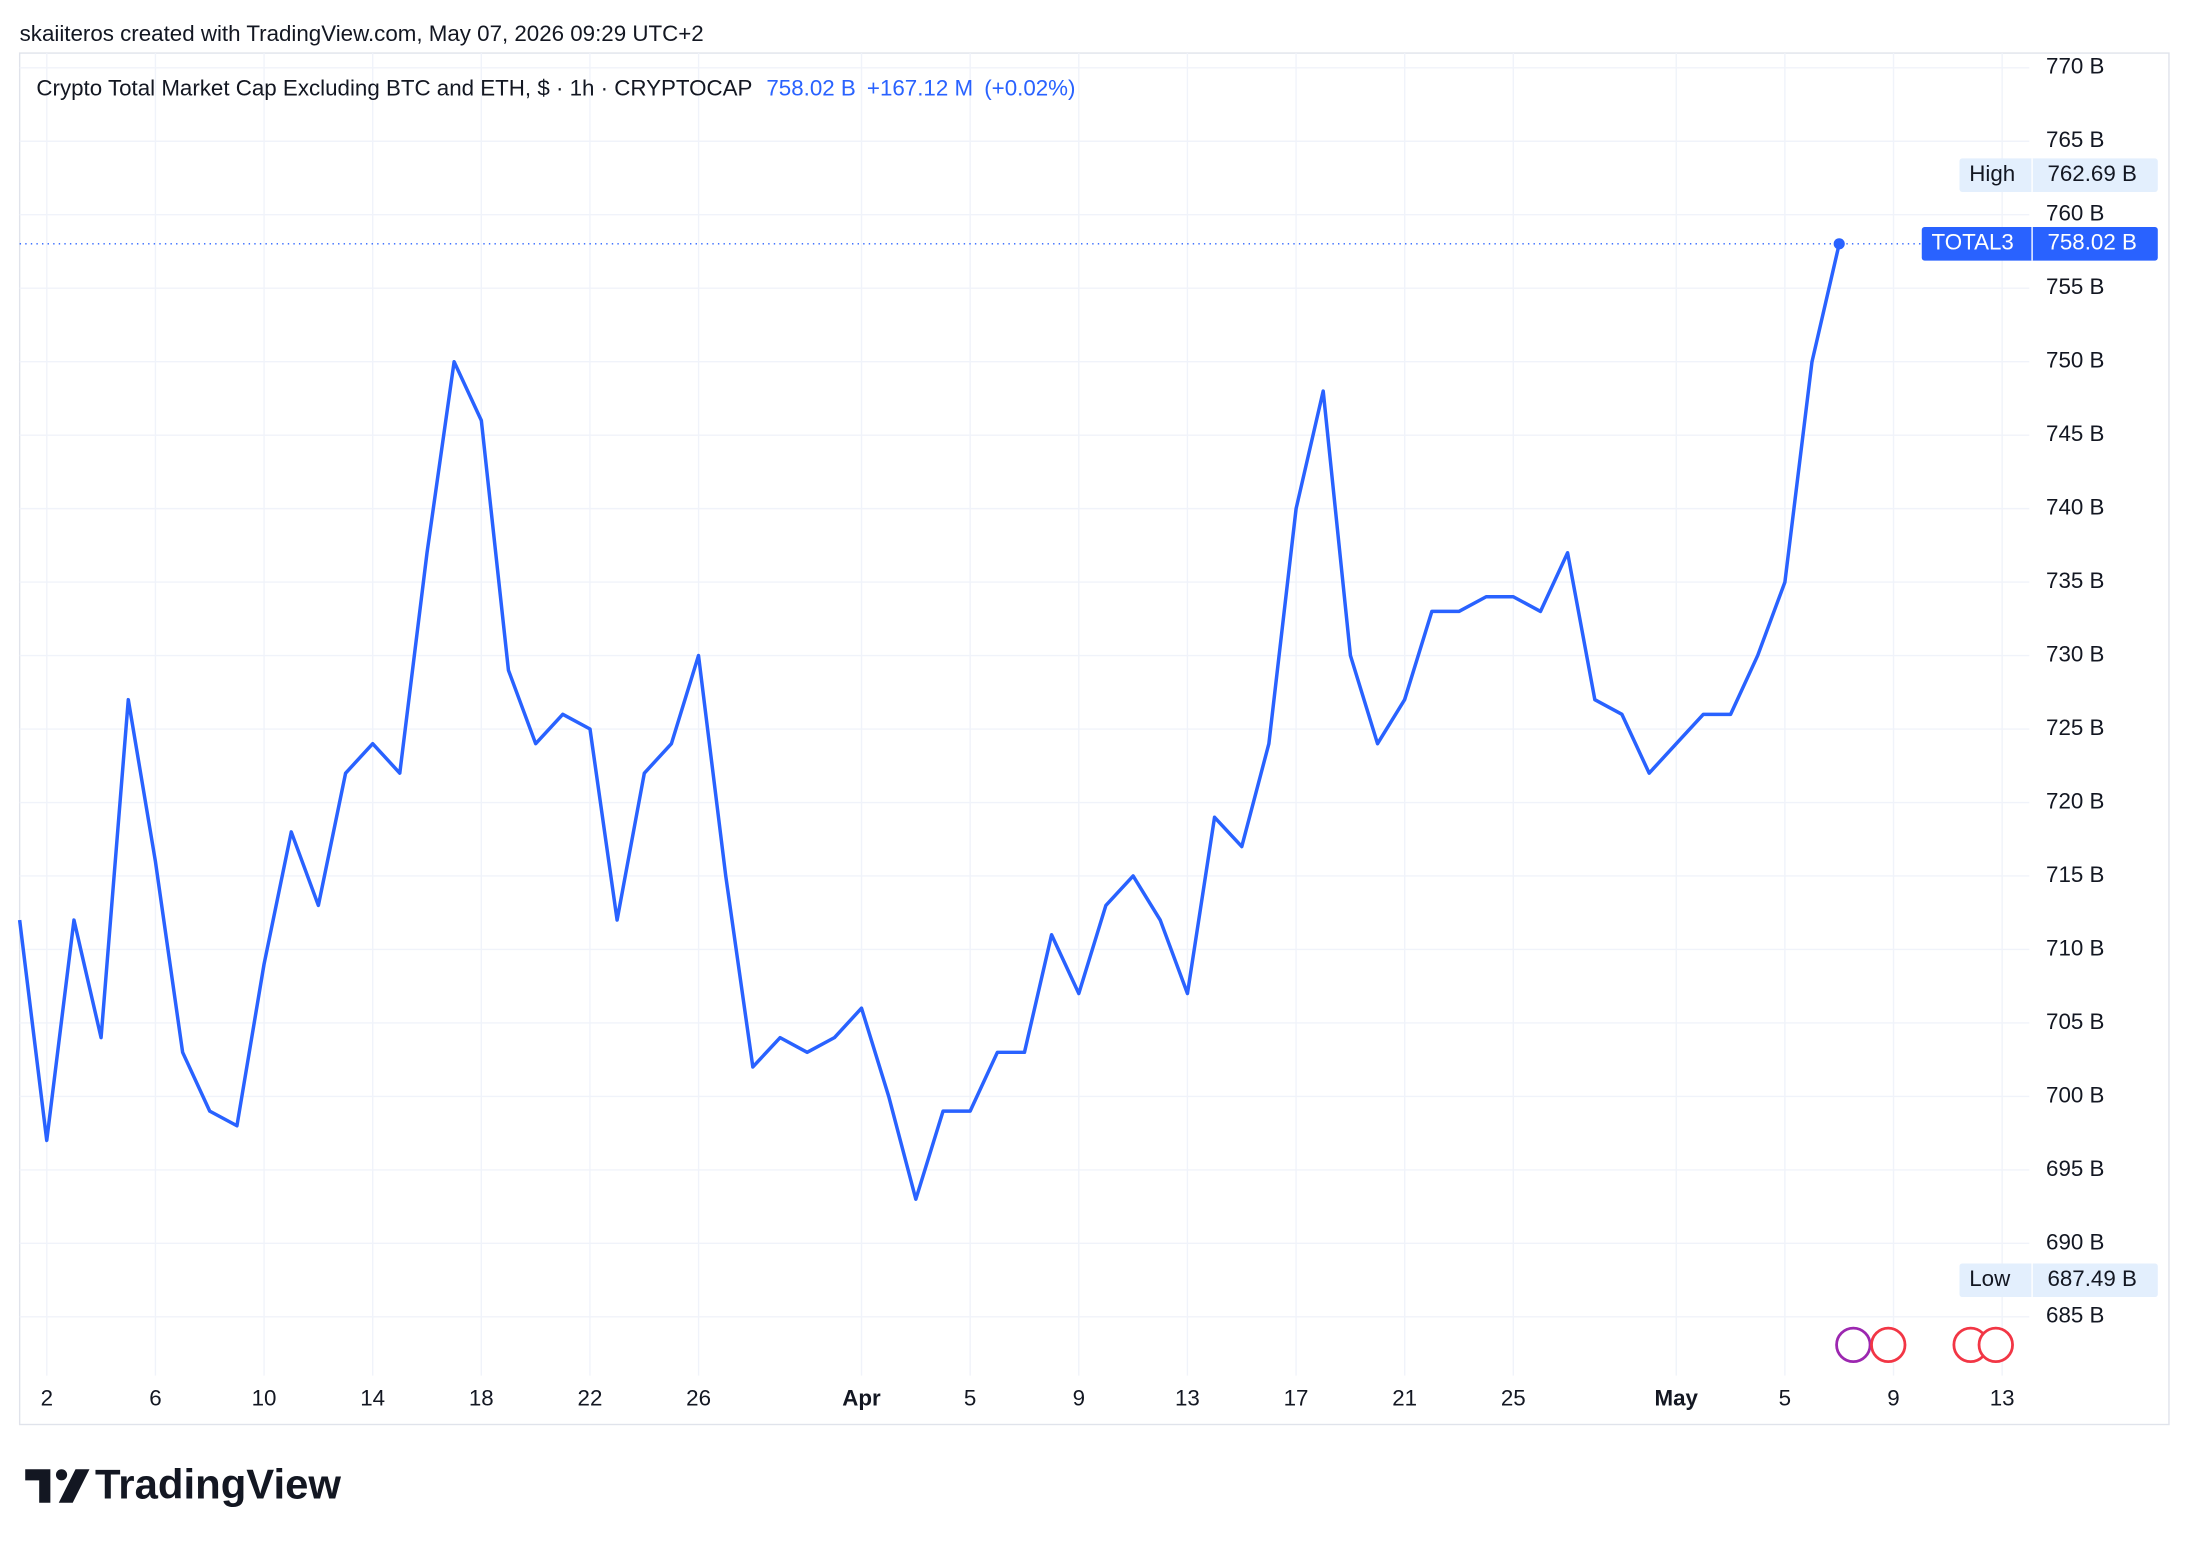 The width and height of the screenshot is (2190, 1546). Describe the element at coordinates (1924, 1345) in the screenshot. I see `event-icons` at that location.